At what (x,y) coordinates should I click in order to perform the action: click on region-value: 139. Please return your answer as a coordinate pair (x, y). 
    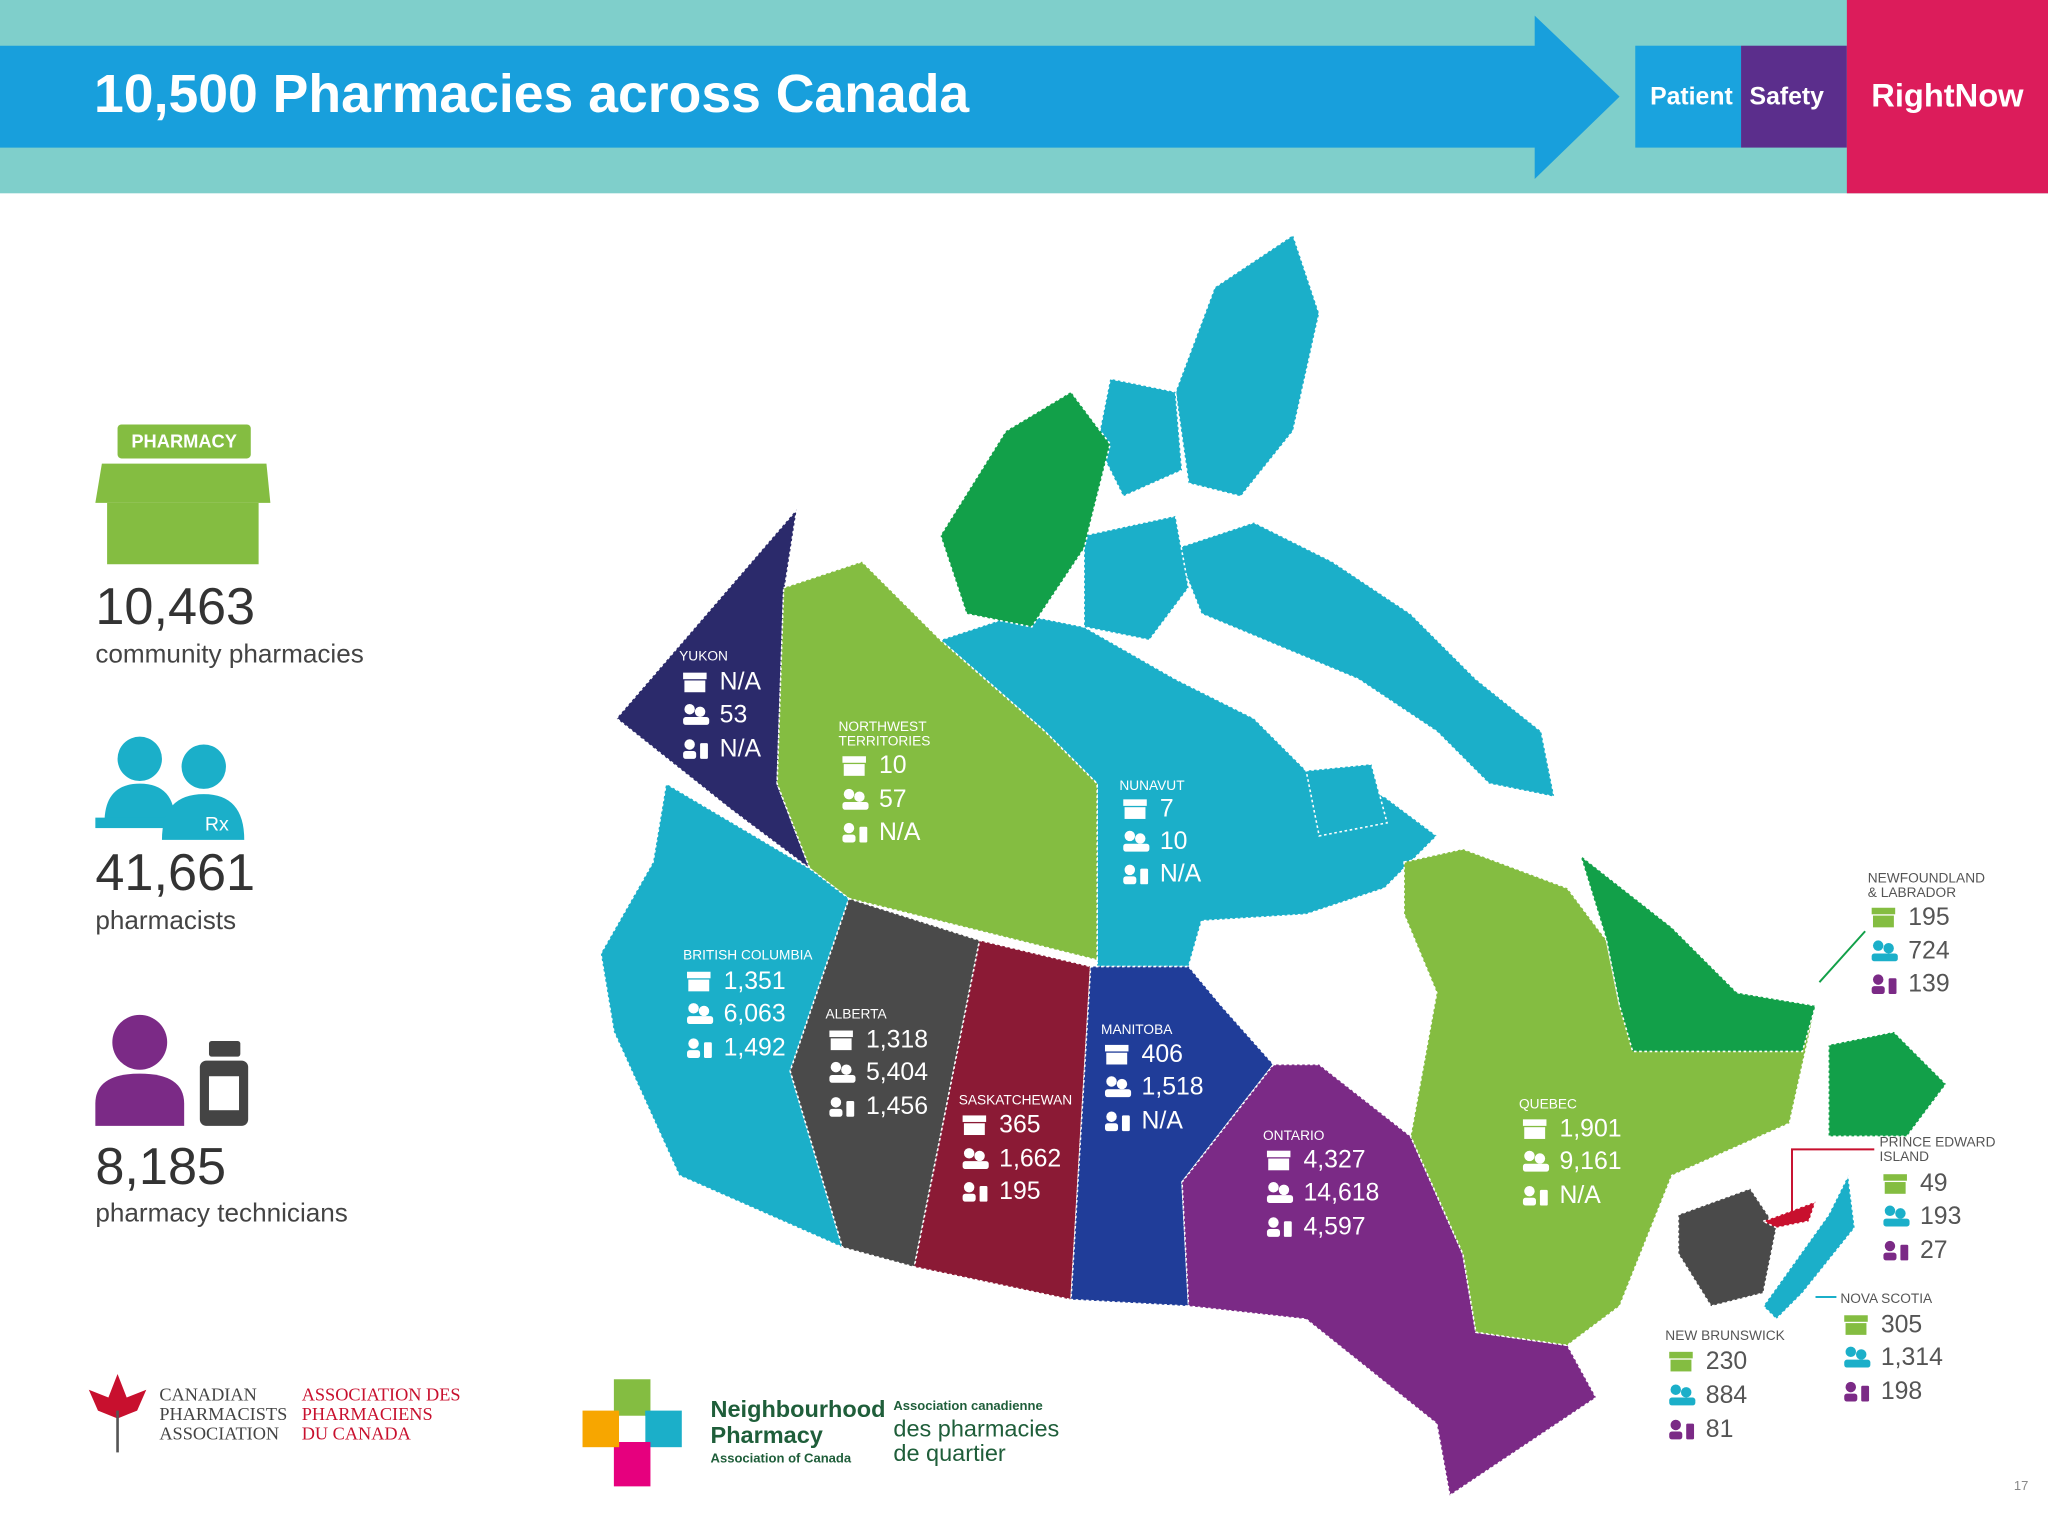
    Looking at the image, I should click on (1928, 983).